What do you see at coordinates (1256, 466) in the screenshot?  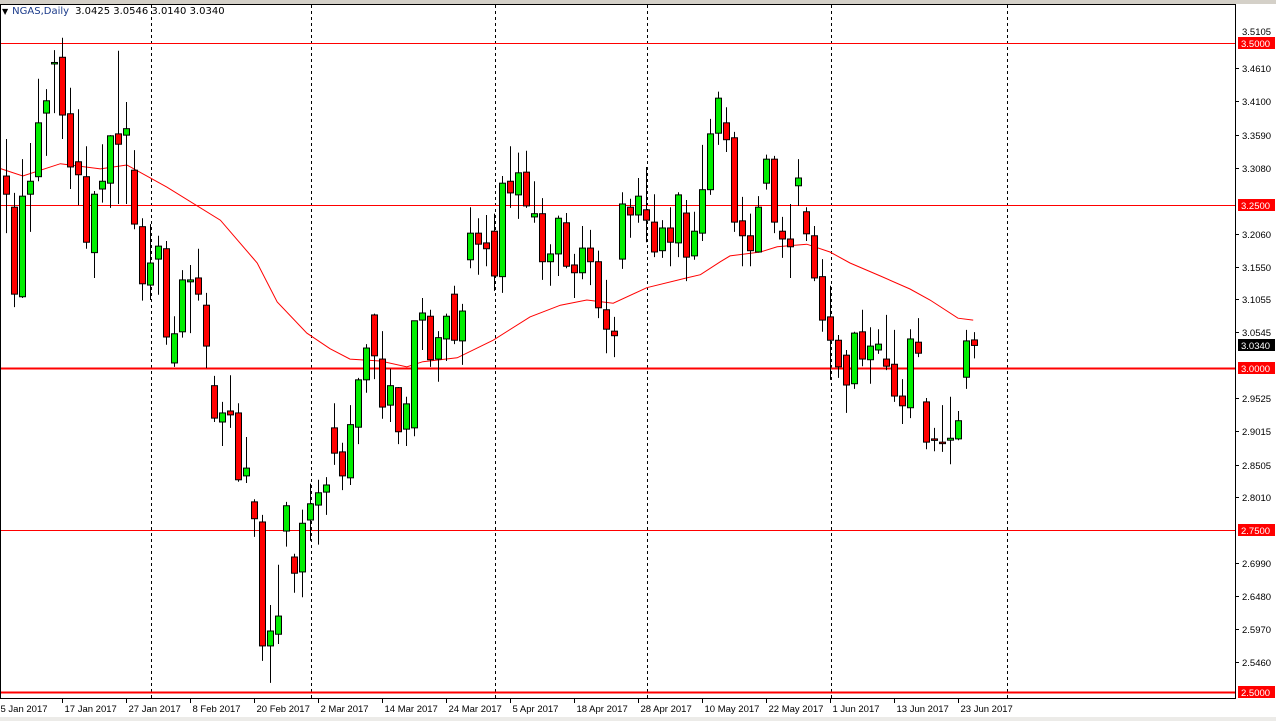 I see `y-tick-label: 2.8505` at bounding box center [1256, 466].